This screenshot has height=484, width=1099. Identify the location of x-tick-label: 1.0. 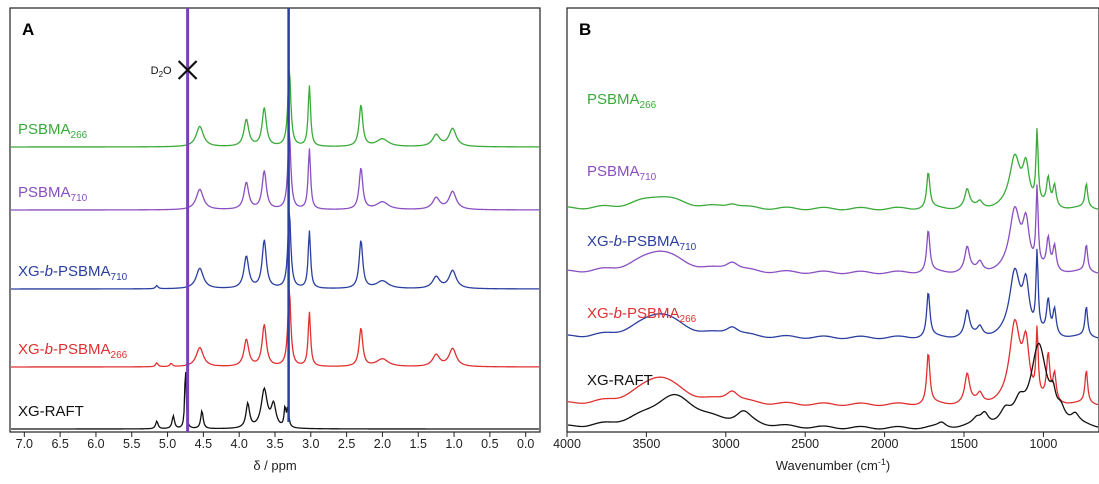
(453, 444).